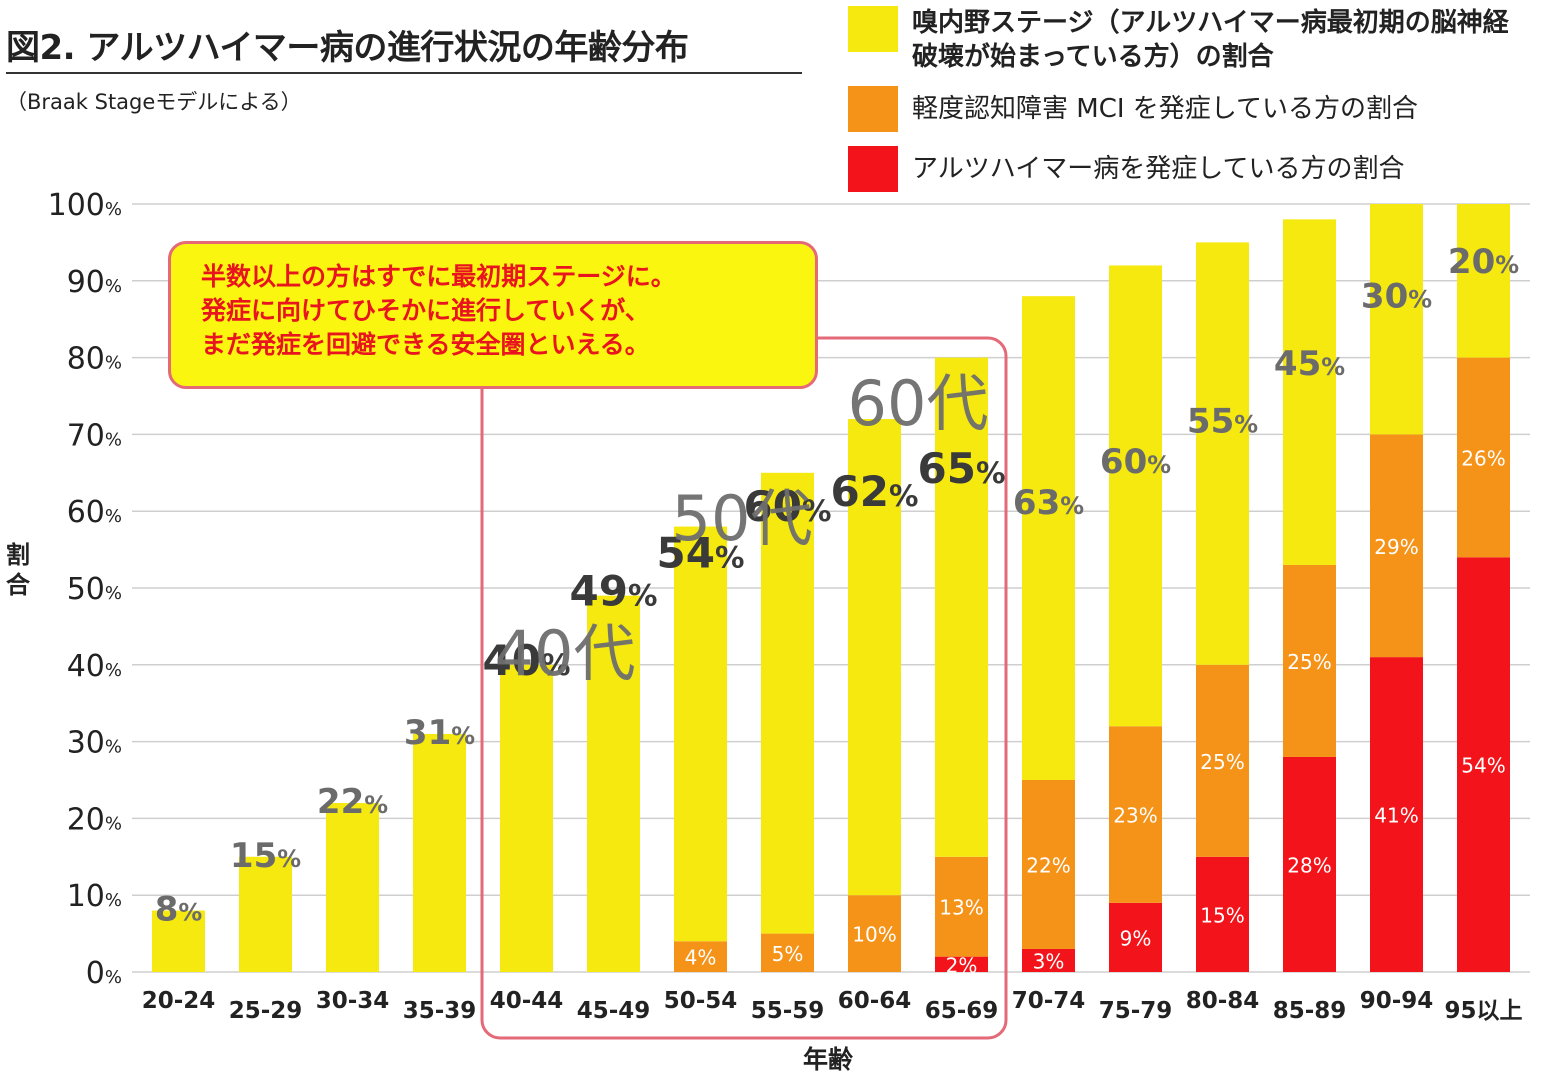 The height and width of the screenshot is (1080, 1543). I want to click on y-tick-label: 30%, so click(94, 743).